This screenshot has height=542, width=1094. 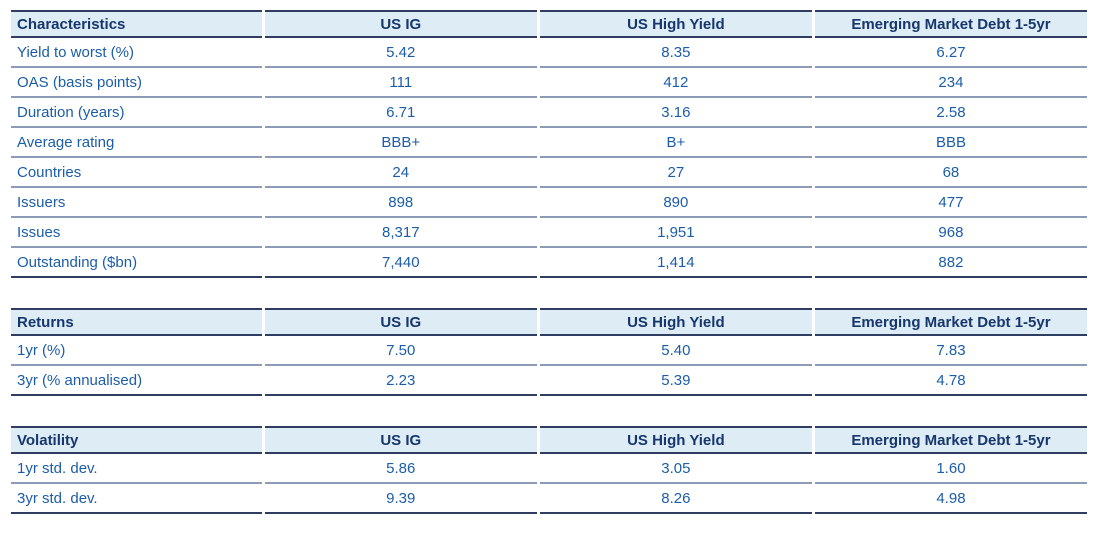 What do you see at coordinates (136, 203) in the screenshot?
I see `row-label: Issuers` at bounding box center [136, 203].